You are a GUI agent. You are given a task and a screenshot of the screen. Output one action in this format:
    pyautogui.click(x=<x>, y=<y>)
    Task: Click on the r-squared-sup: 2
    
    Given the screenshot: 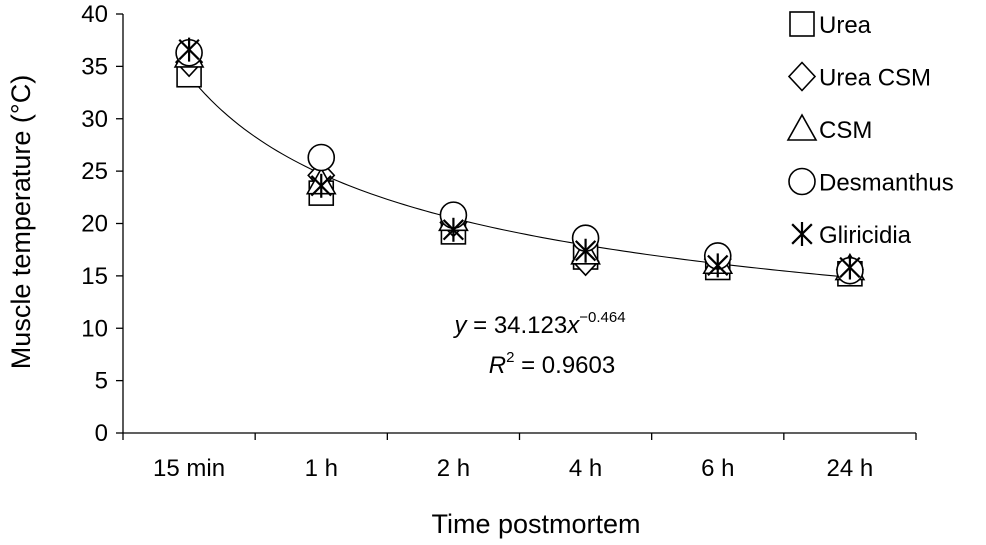 What is the action you would take?
    pyautogui.click(x=510, y=357)
    